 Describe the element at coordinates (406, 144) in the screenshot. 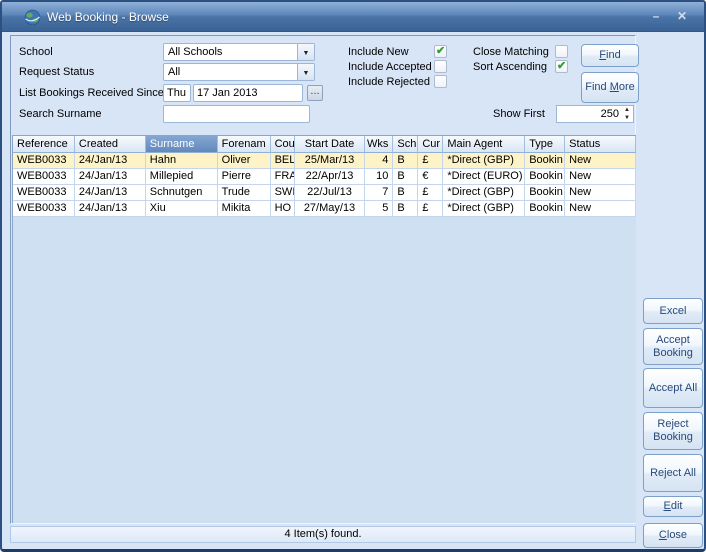

I see `column-header-sch: Sch` at that location.